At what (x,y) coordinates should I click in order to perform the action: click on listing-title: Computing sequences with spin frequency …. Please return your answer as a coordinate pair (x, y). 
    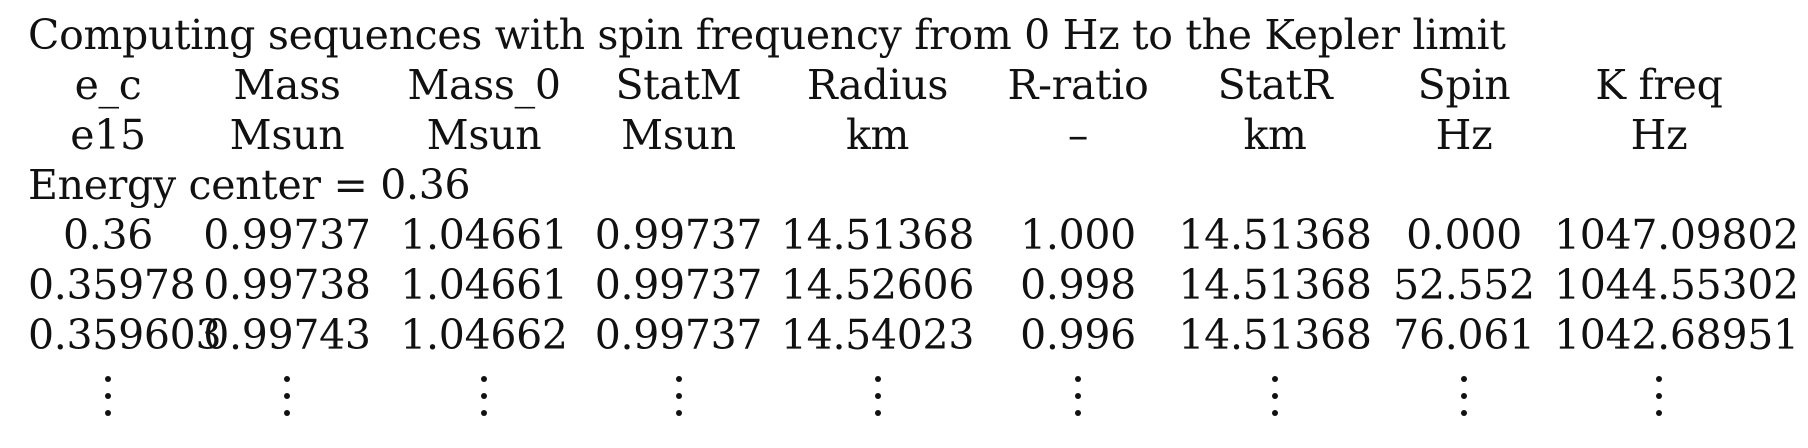
    Looking at the image, I should click on (767, 35).